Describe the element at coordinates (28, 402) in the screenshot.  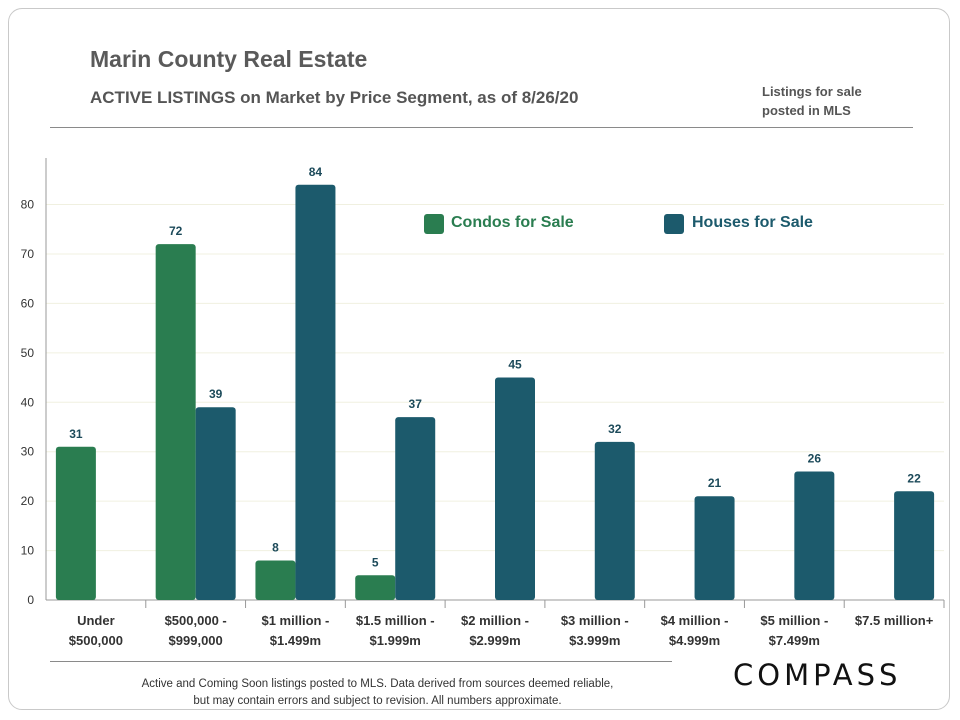
I see `y-tick-label: 40` at that location.